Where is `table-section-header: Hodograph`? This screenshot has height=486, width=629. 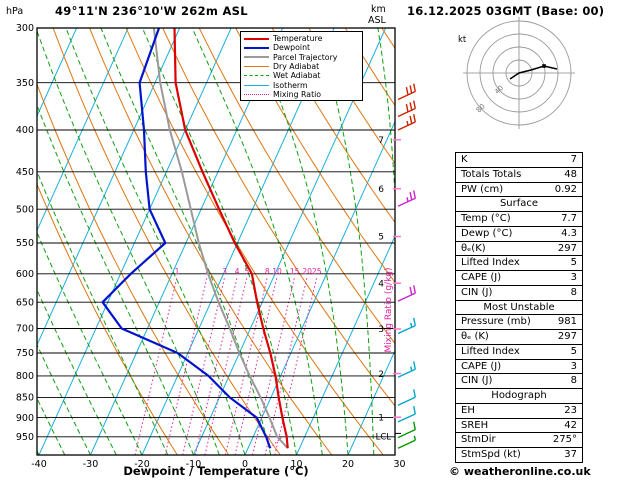
table-section-header: Hodograph is located at coordinates (519, 396).